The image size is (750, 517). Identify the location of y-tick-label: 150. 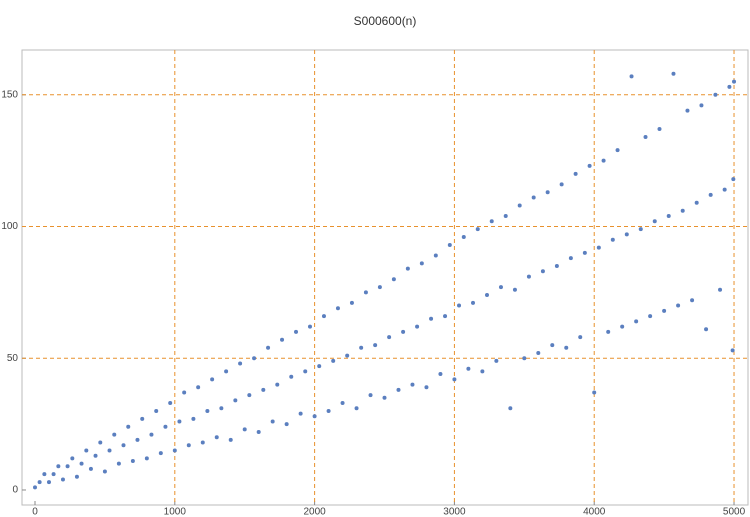
(9, 94).